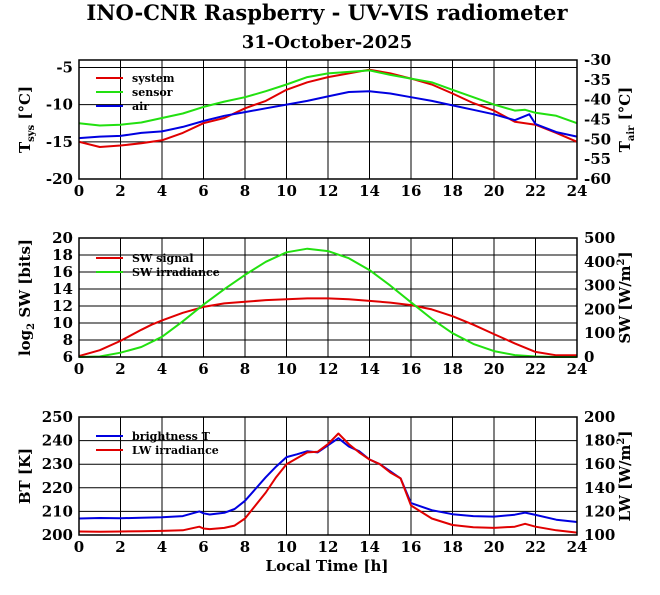 This screenshot has height=595, width=660. I want to click on y-axis-label-right: SW [W/m2], so click(625, 297).